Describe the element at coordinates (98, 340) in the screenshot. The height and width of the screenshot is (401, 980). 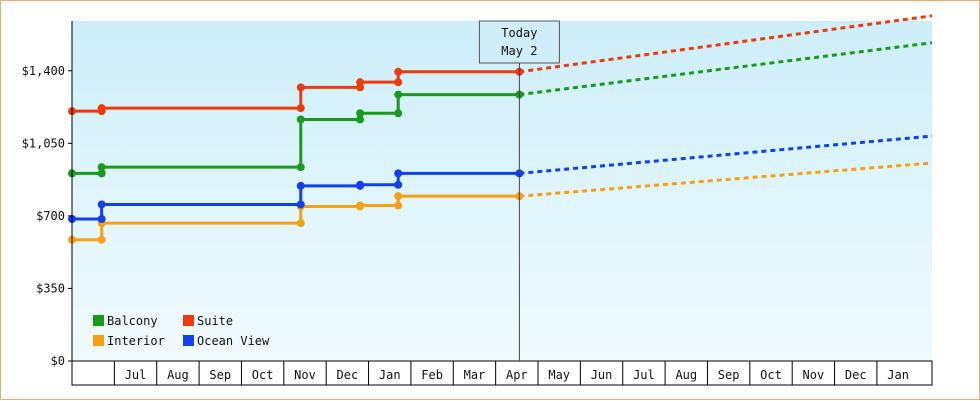
I see `legend-swatch-interior` at that location.